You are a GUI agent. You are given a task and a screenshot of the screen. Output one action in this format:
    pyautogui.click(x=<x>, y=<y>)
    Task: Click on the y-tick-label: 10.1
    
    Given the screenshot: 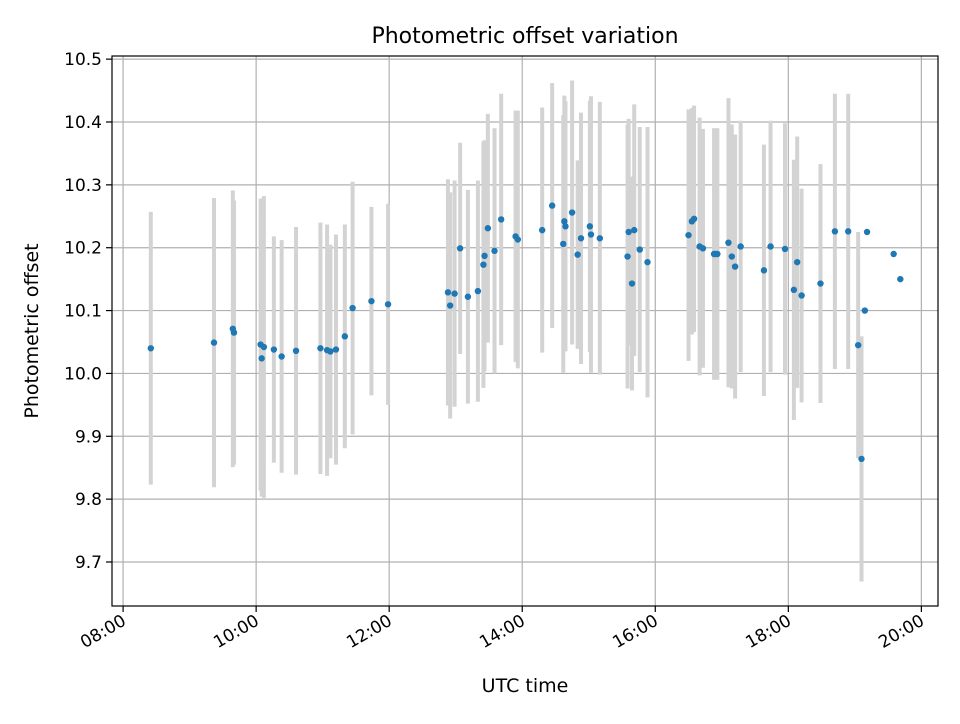 What is the action you would take?
    pyautogui.click(x=83, y=312)
    